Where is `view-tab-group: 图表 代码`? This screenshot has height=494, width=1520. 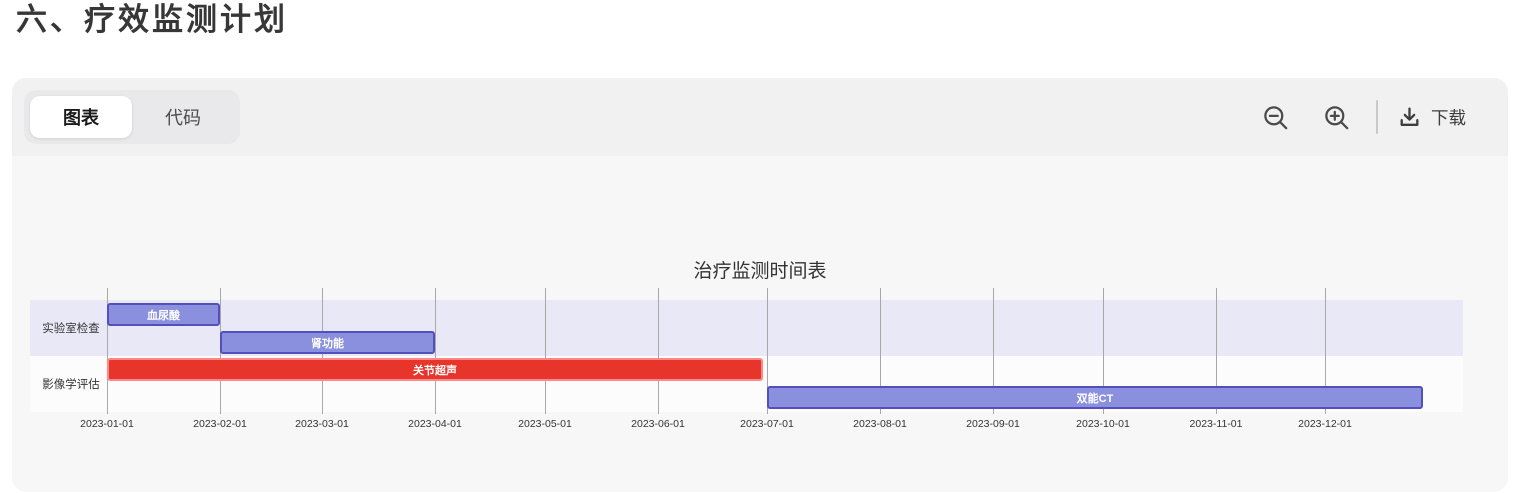 view-tab-group: 图表 代码 is located at coordinates (132, 117).